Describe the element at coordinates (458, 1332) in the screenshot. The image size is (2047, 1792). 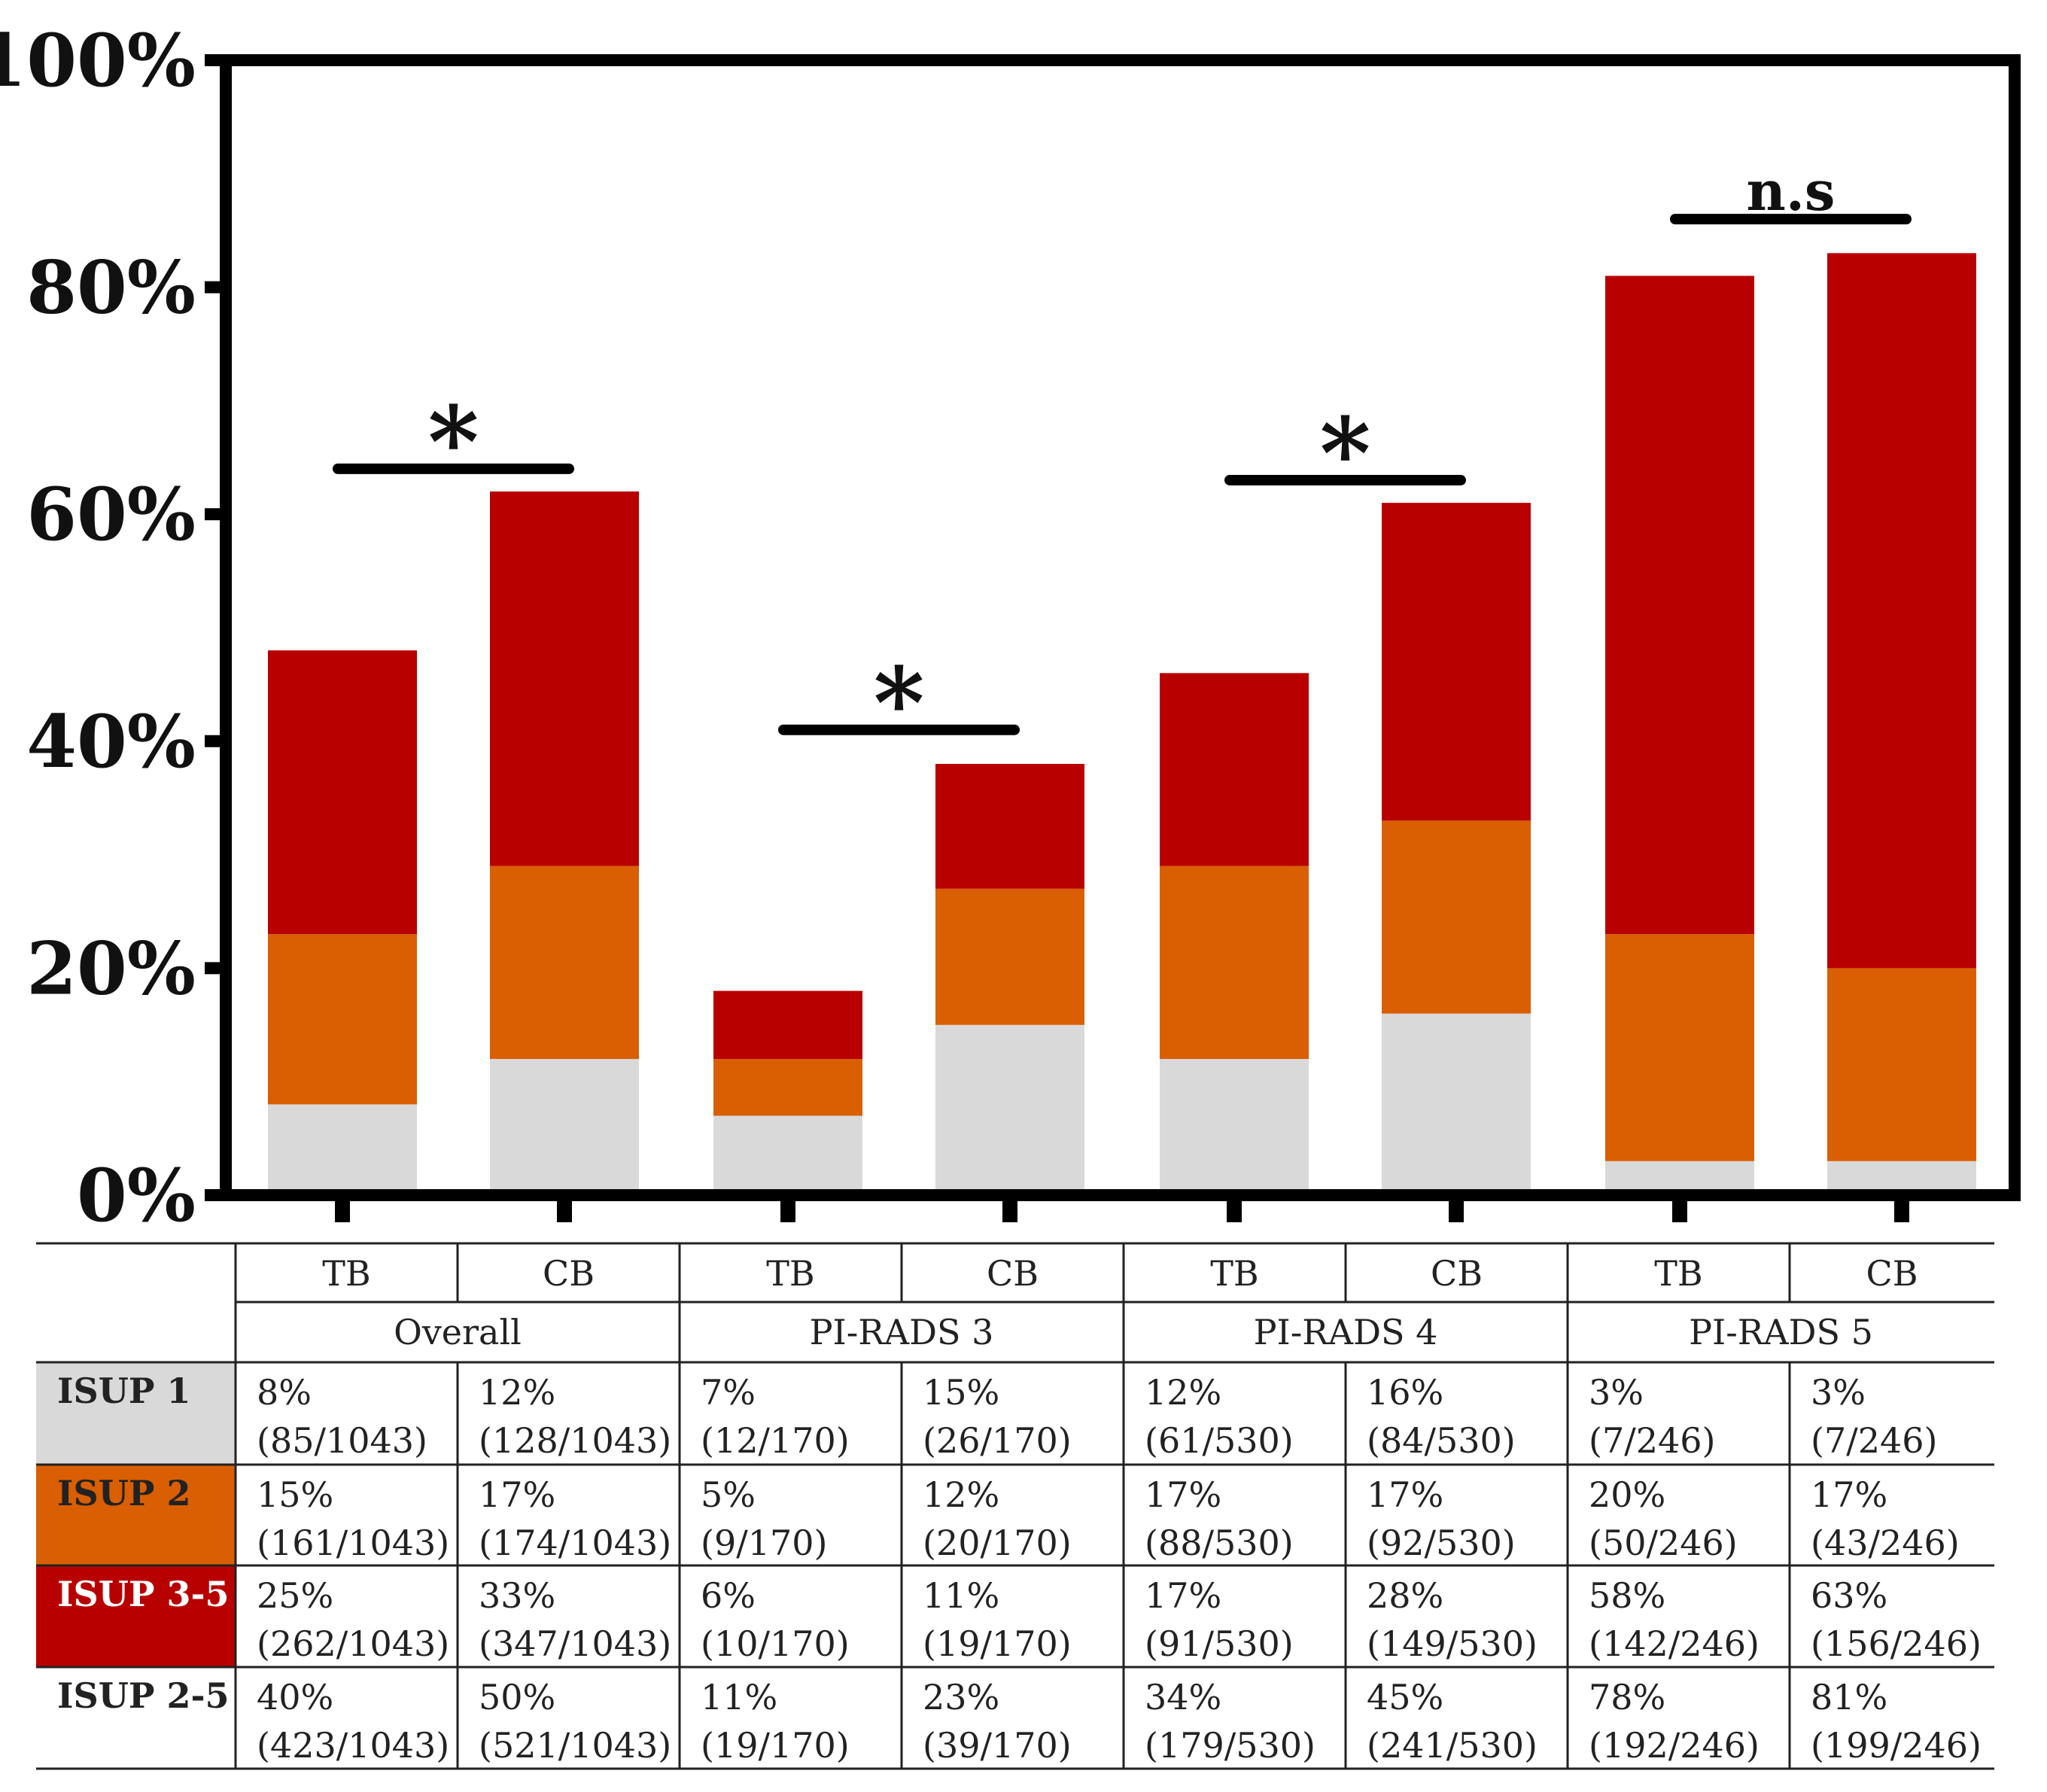
I see `group-label: Overall` at that location.